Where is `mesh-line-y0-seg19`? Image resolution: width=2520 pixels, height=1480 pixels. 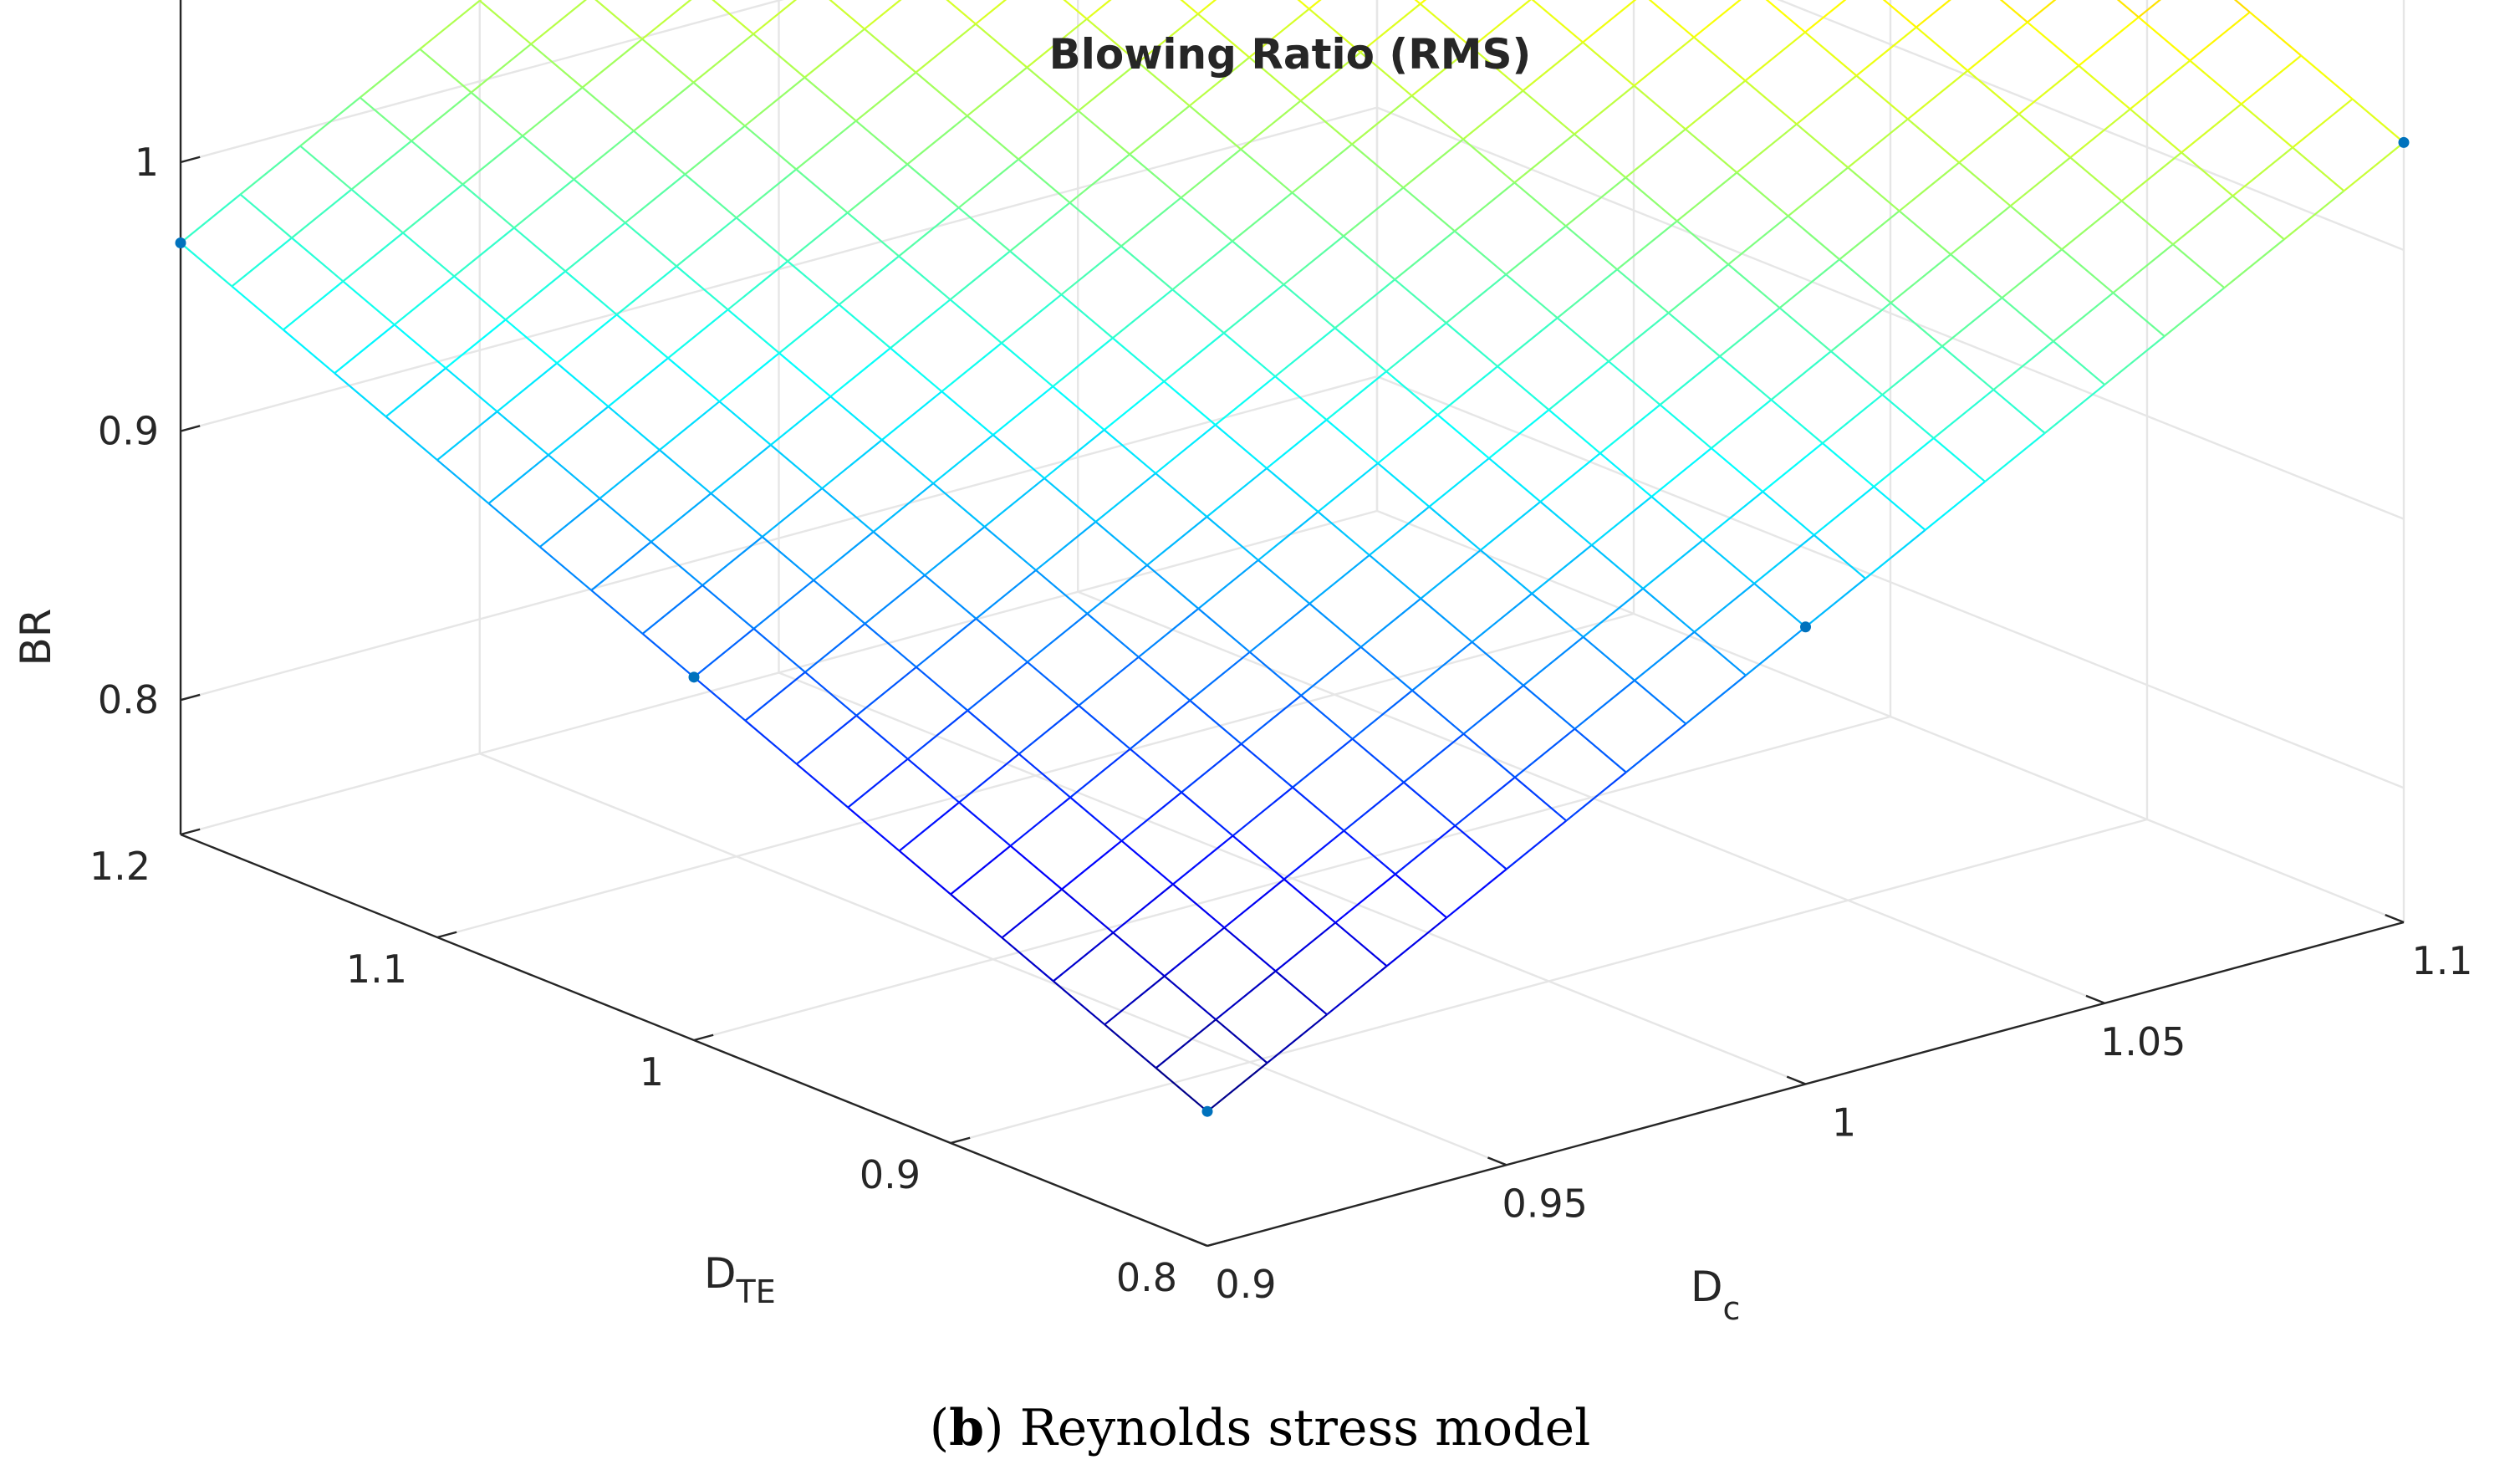
mesh-line-y0-seg19 is located at coordinates (2374, 167).